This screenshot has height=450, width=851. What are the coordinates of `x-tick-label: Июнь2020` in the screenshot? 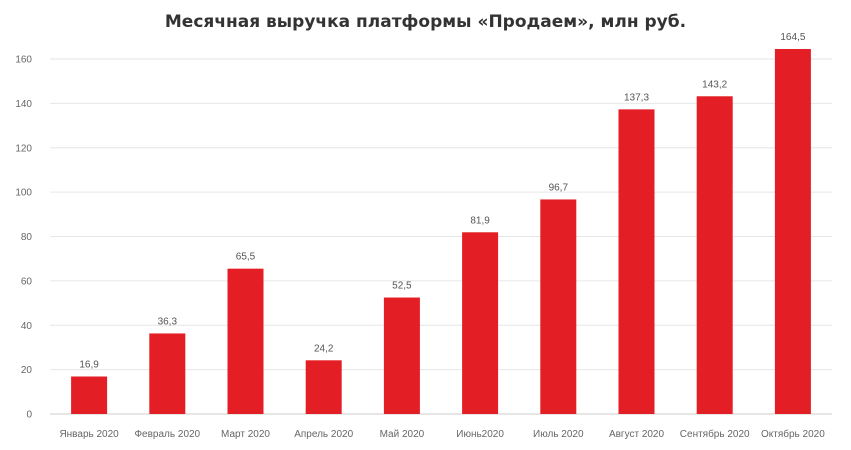 It's located at (480, 434).